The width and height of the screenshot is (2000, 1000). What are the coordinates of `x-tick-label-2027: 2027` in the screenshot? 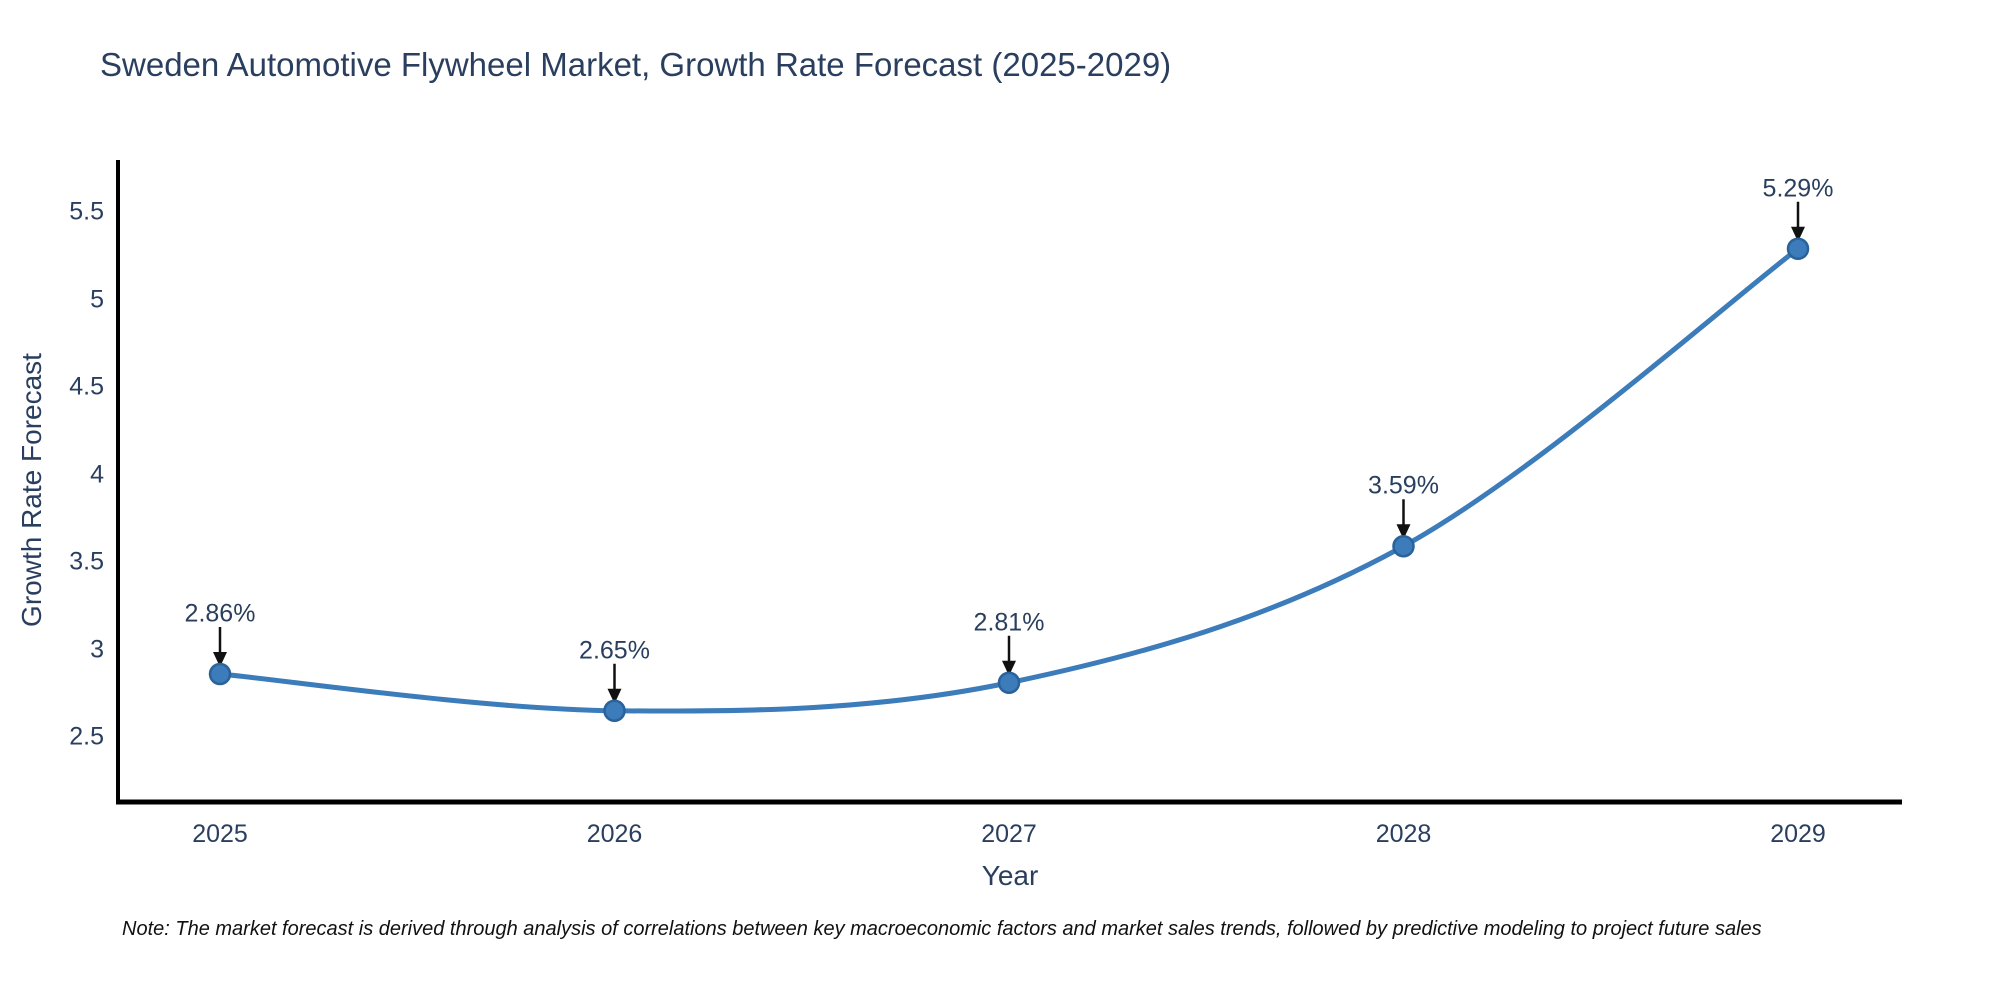 It's located at (1009, 834).